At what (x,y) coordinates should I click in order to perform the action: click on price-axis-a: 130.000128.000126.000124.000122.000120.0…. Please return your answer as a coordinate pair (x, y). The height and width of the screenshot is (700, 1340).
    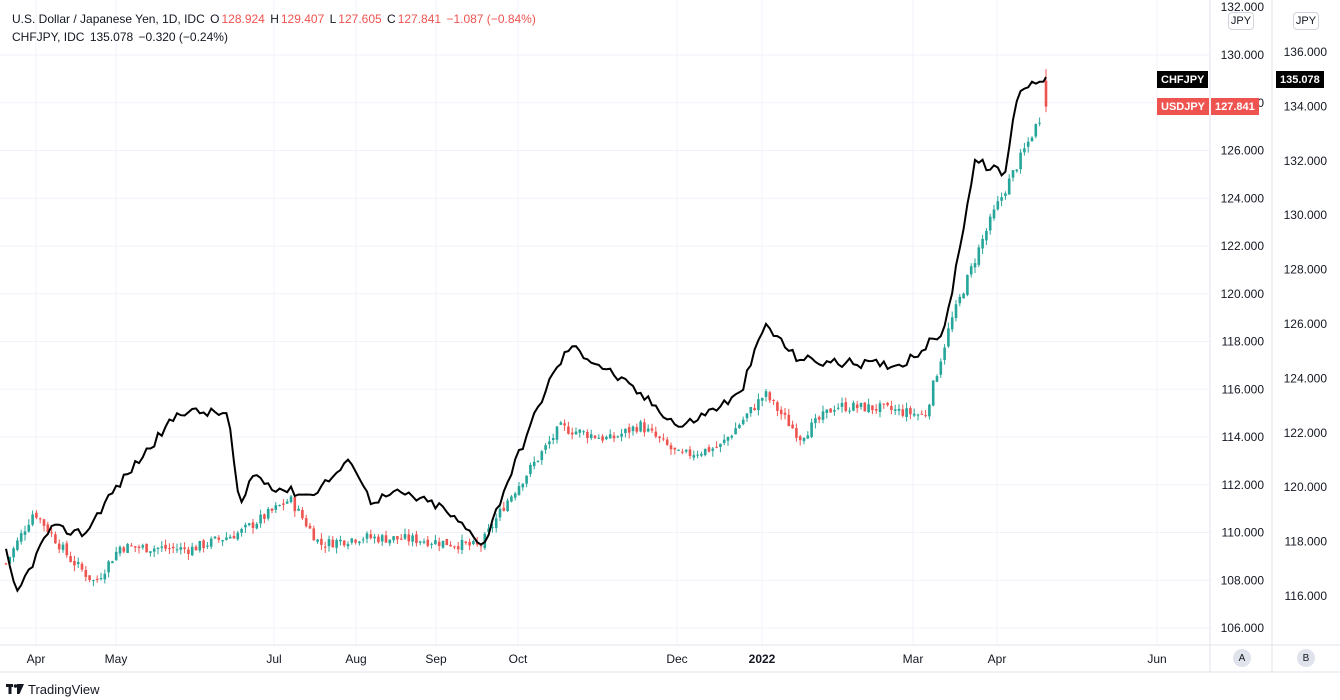
    Looking at the image, I should click on (1243, 317).